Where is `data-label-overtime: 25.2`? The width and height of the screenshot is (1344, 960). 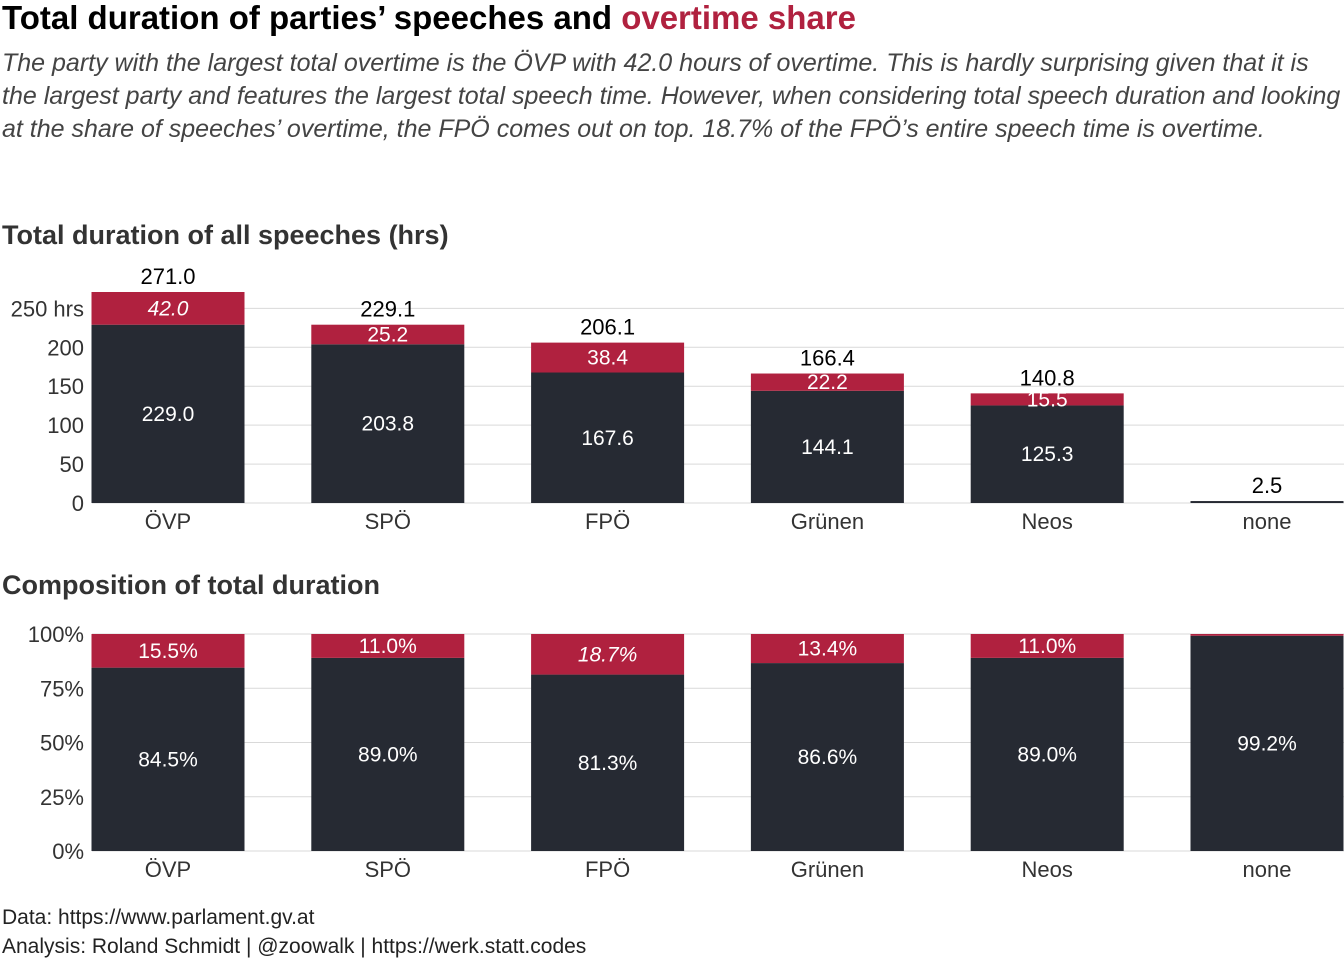 data-label-overtime: 25.2 is located at coordinates (387, 335).